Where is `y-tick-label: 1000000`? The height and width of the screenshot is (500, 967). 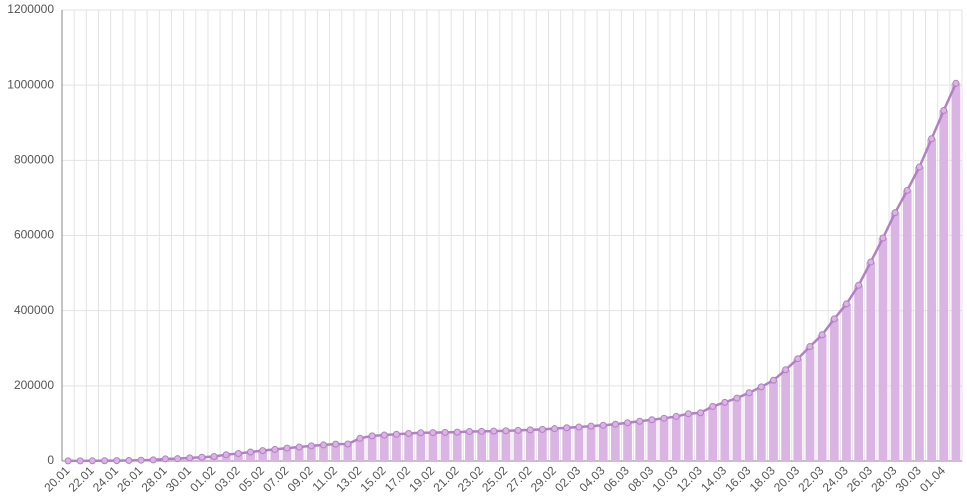
y-tick-label: 1000000 is located at coordinates (30, 84).